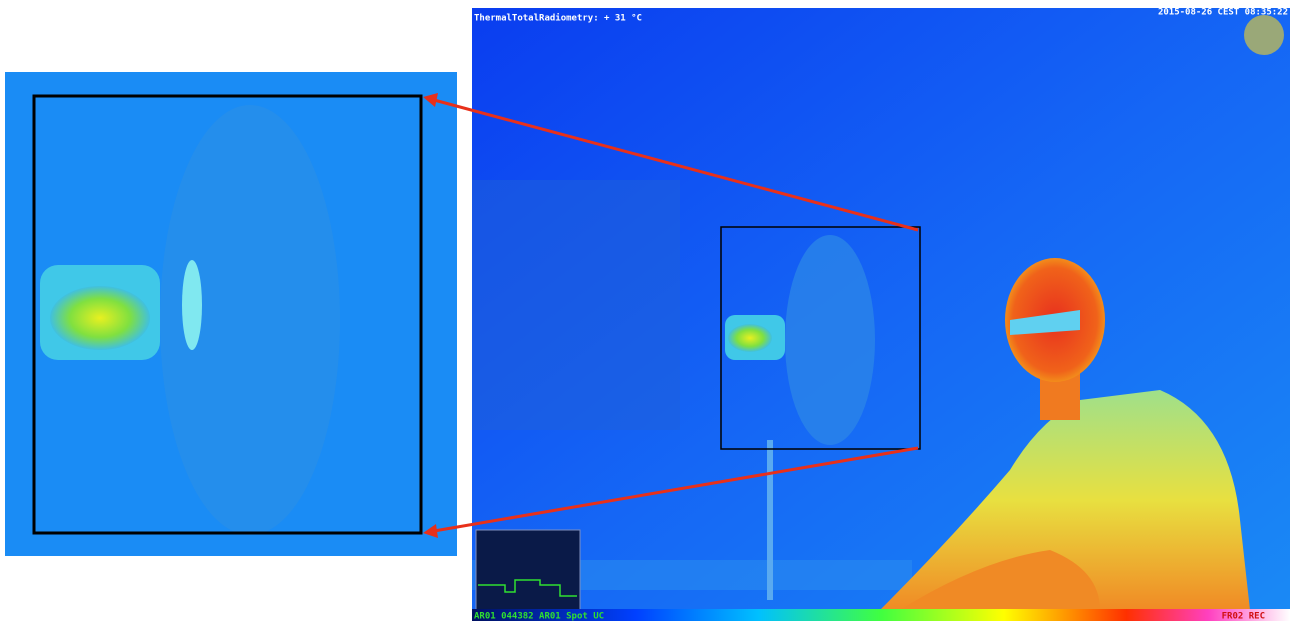 Image resolution: width=1290 pixels, height=621 pixels. I want to click on roi-frame, so click(820, 338).